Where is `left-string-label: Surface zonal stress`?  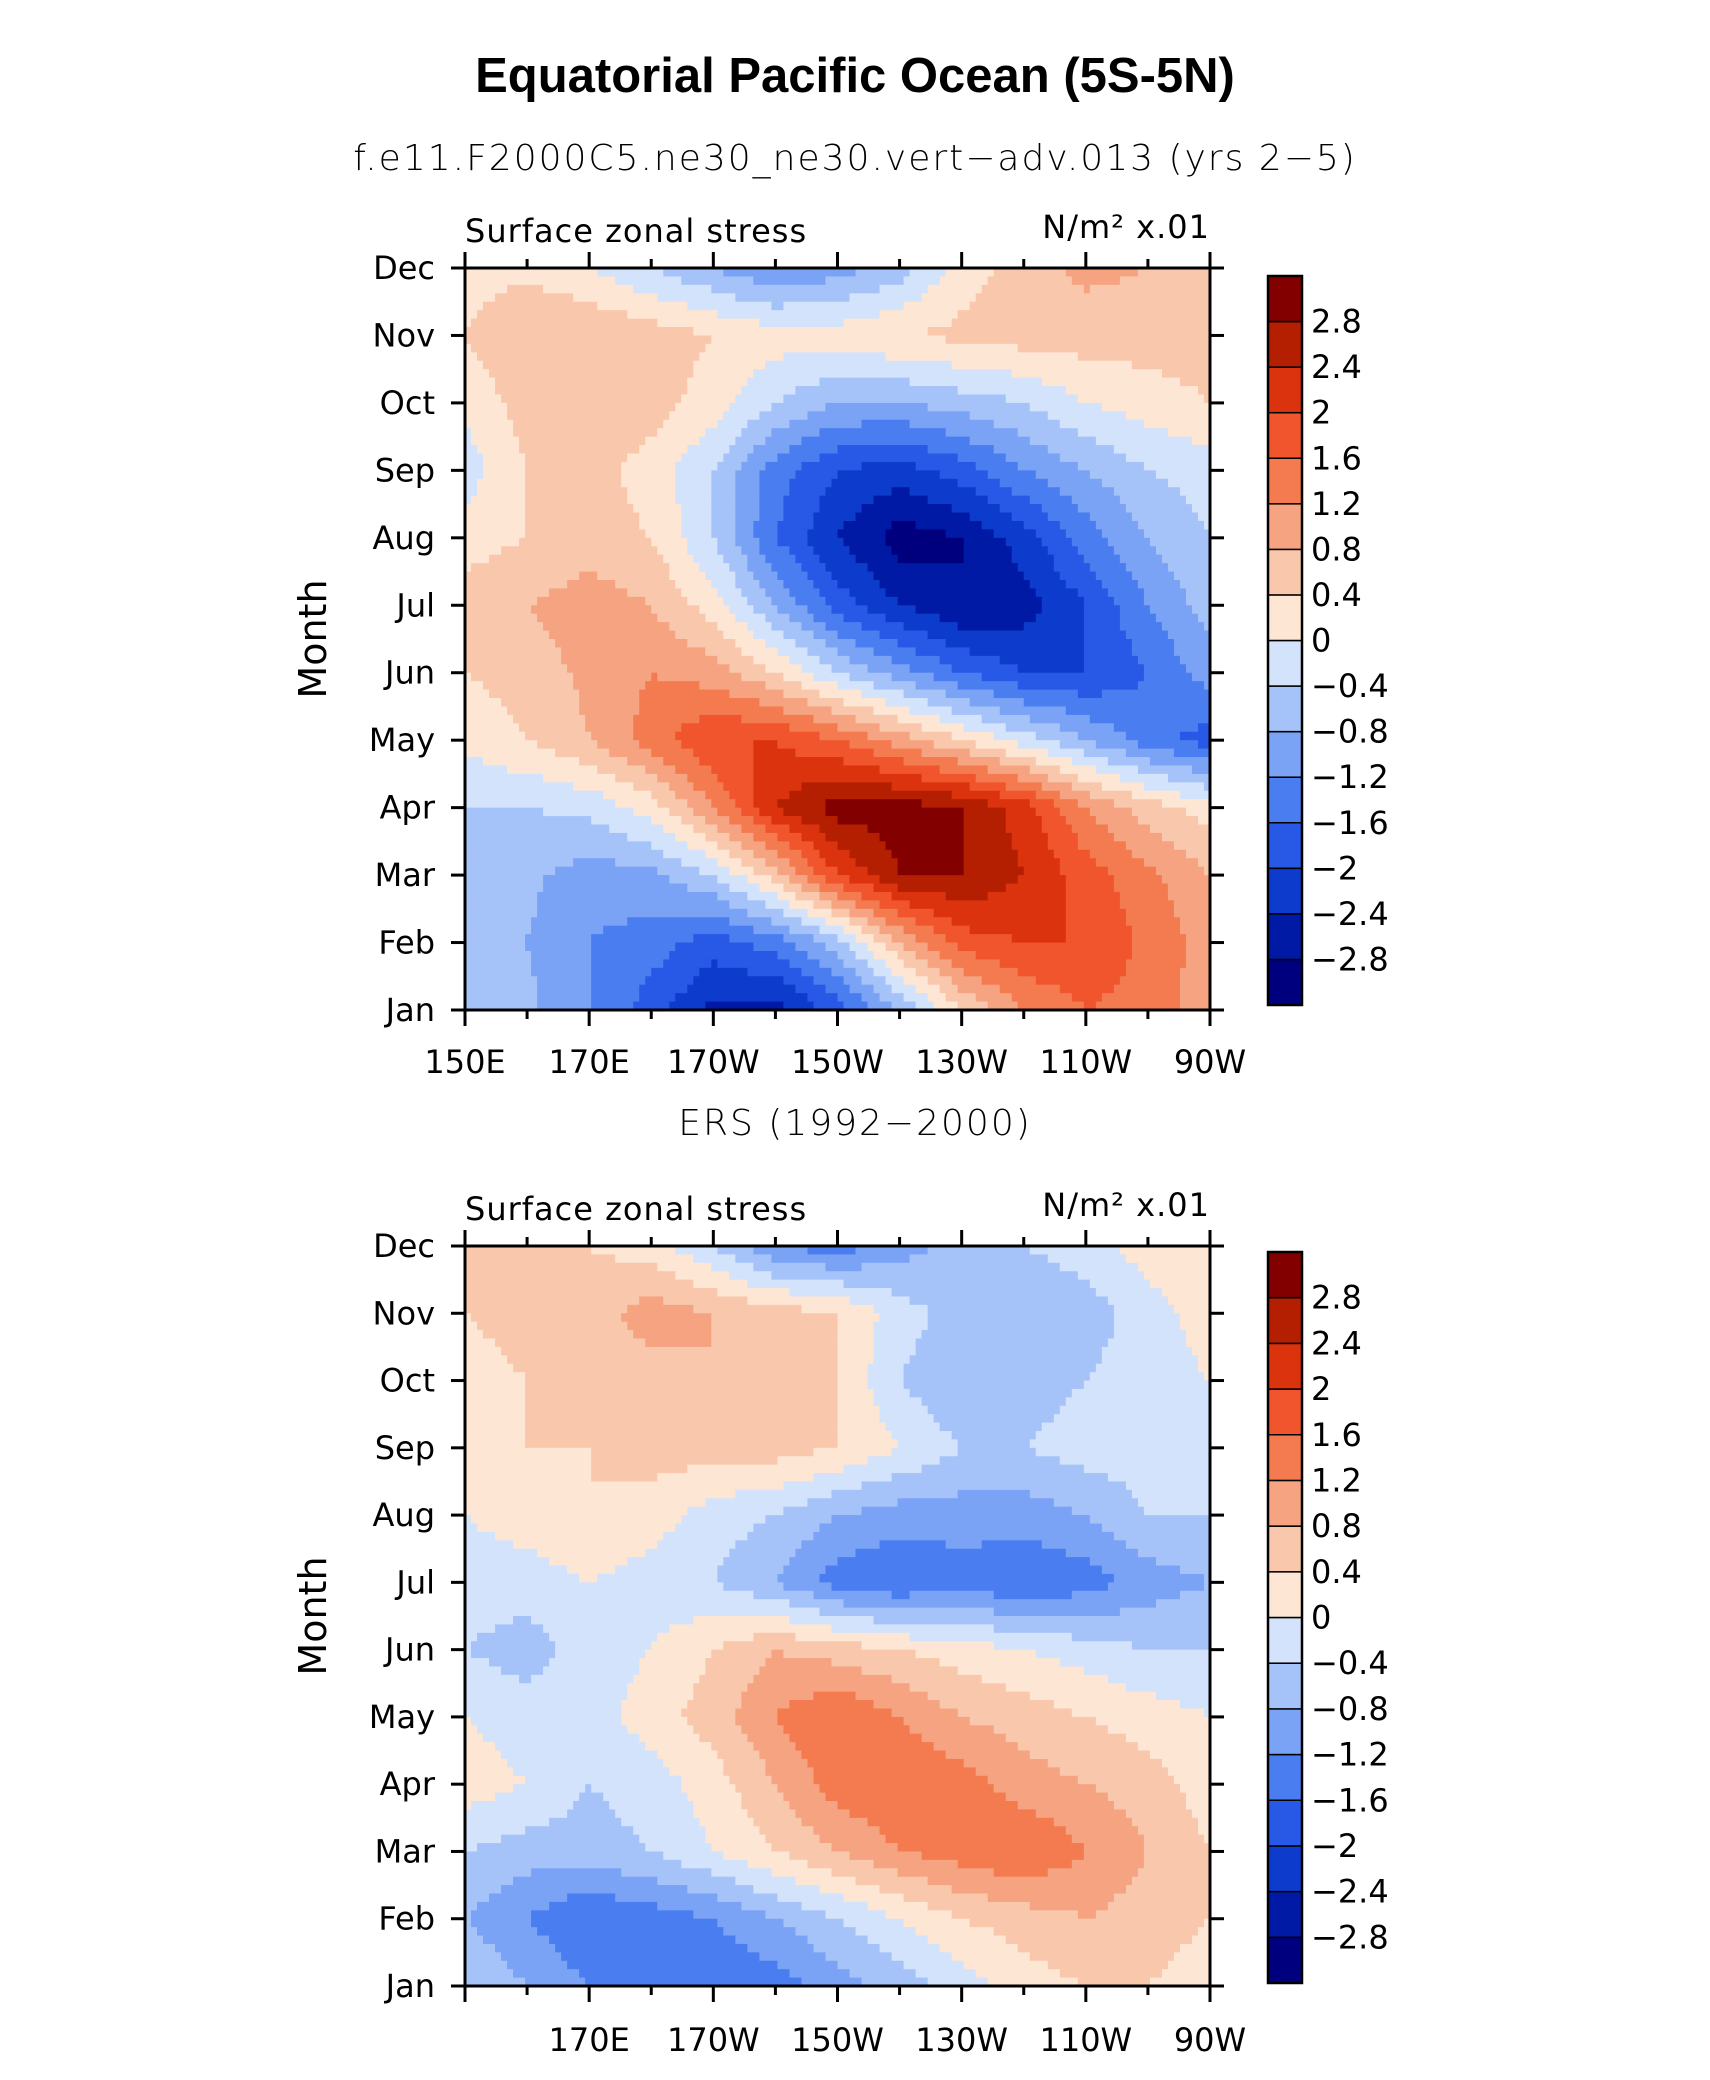
left-string-label: Surface zonal stress is located at coordinates (636, 231).